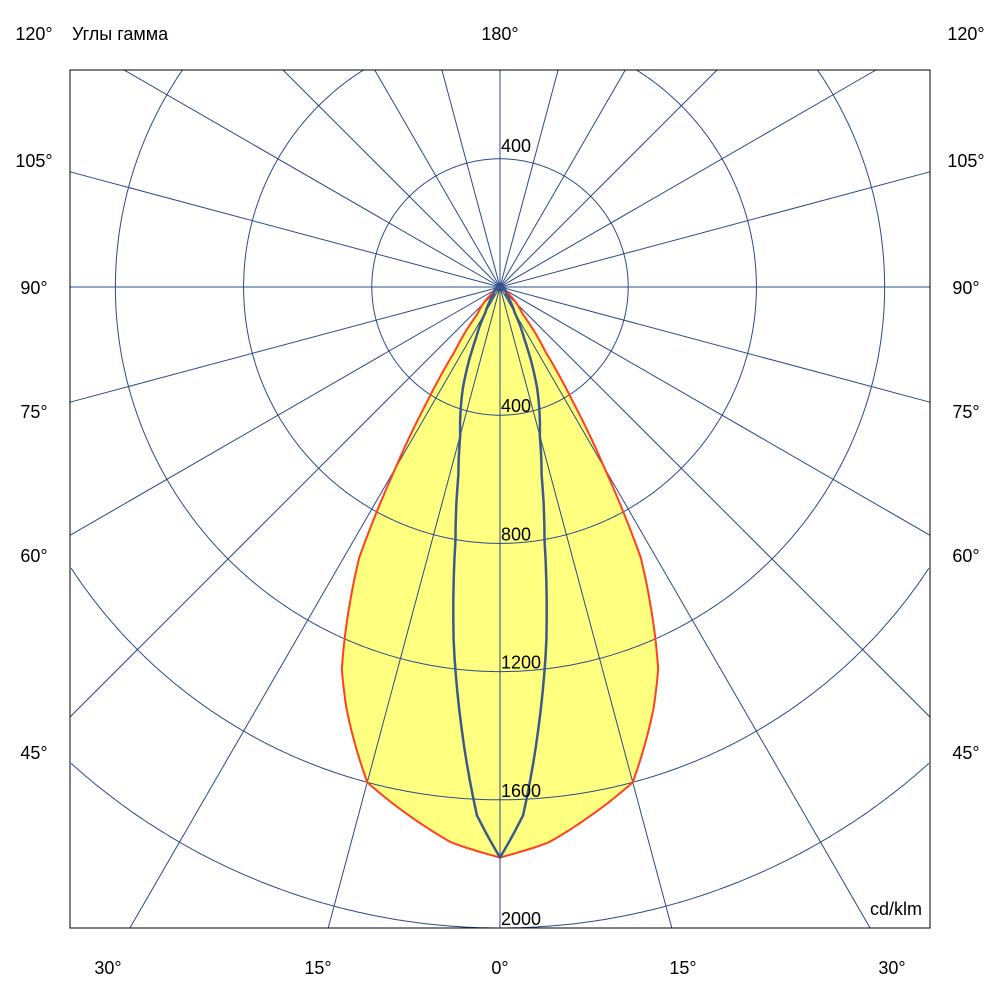 The image size is (1000, 1000). I want to click on left-angle-label: 90°, so click(33, 288).